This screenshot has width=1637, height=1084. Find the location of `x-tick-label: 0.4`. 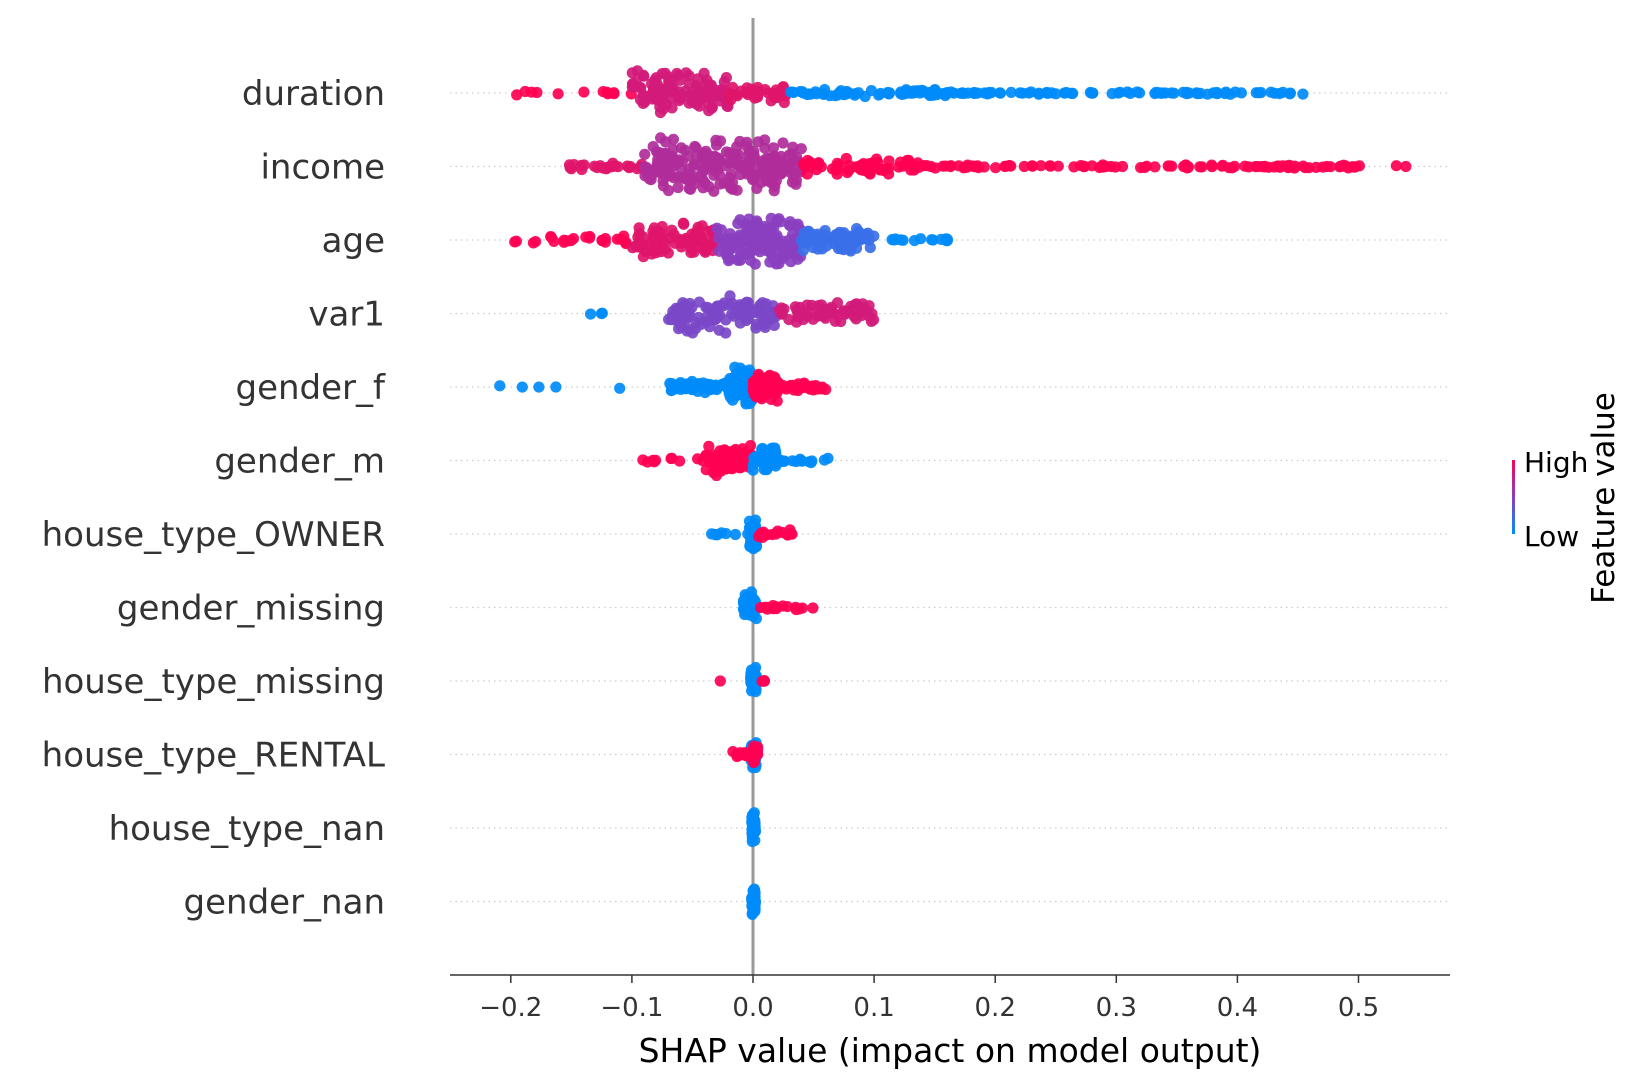

x-tick-label: 0.4 is located at coordinates (1237, 1008).